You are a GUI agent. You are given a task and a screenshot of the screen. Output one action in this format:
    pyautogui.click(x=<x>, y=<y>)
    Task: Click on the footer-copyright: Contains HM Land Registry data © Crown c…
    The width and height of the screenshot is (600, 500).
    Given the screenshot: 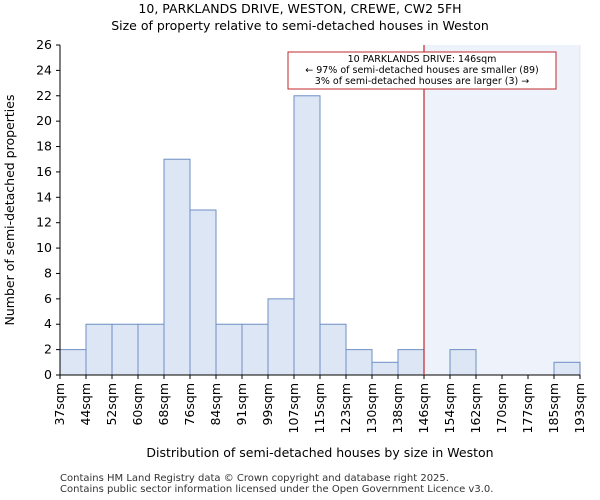 What is the action you would take?
    pyautogui.click(x=254, y=478)
    